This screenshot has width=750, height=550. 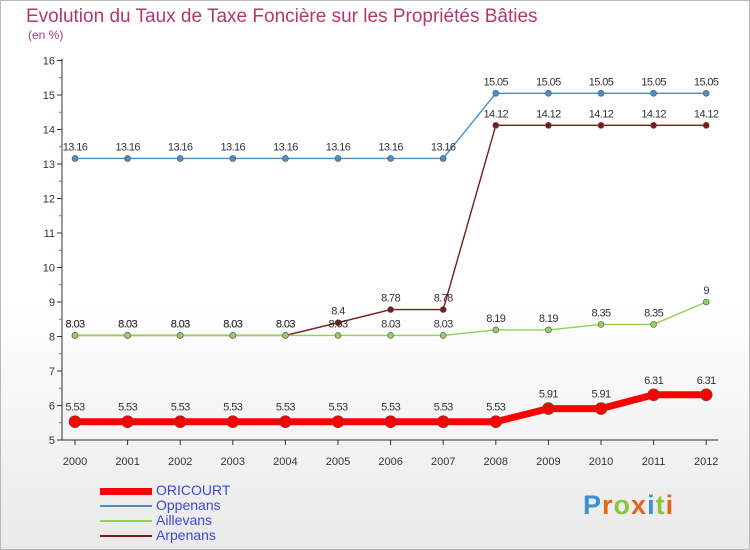 I want to click on y-tick-label: 12, so click(x=49, y=200).